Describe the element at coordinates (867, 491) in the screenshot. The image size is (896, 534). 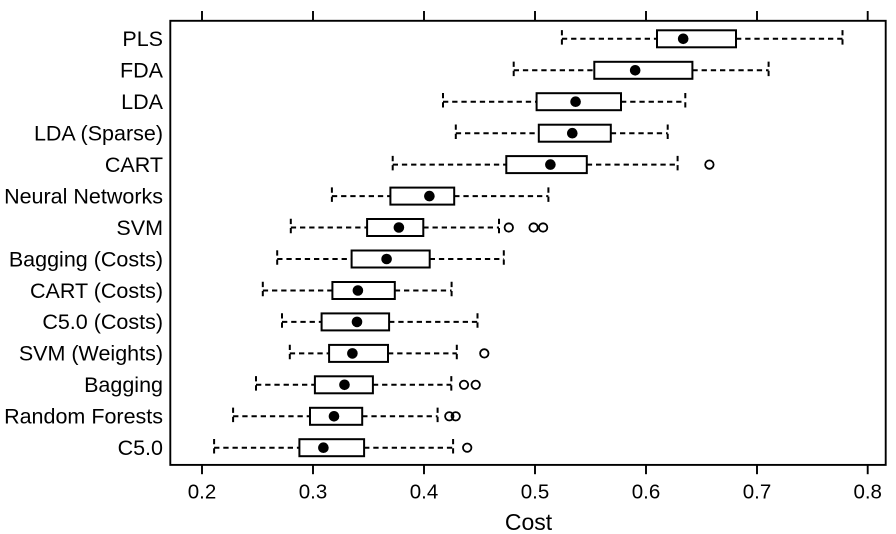
I see `svg-text: 0.8` at that location.